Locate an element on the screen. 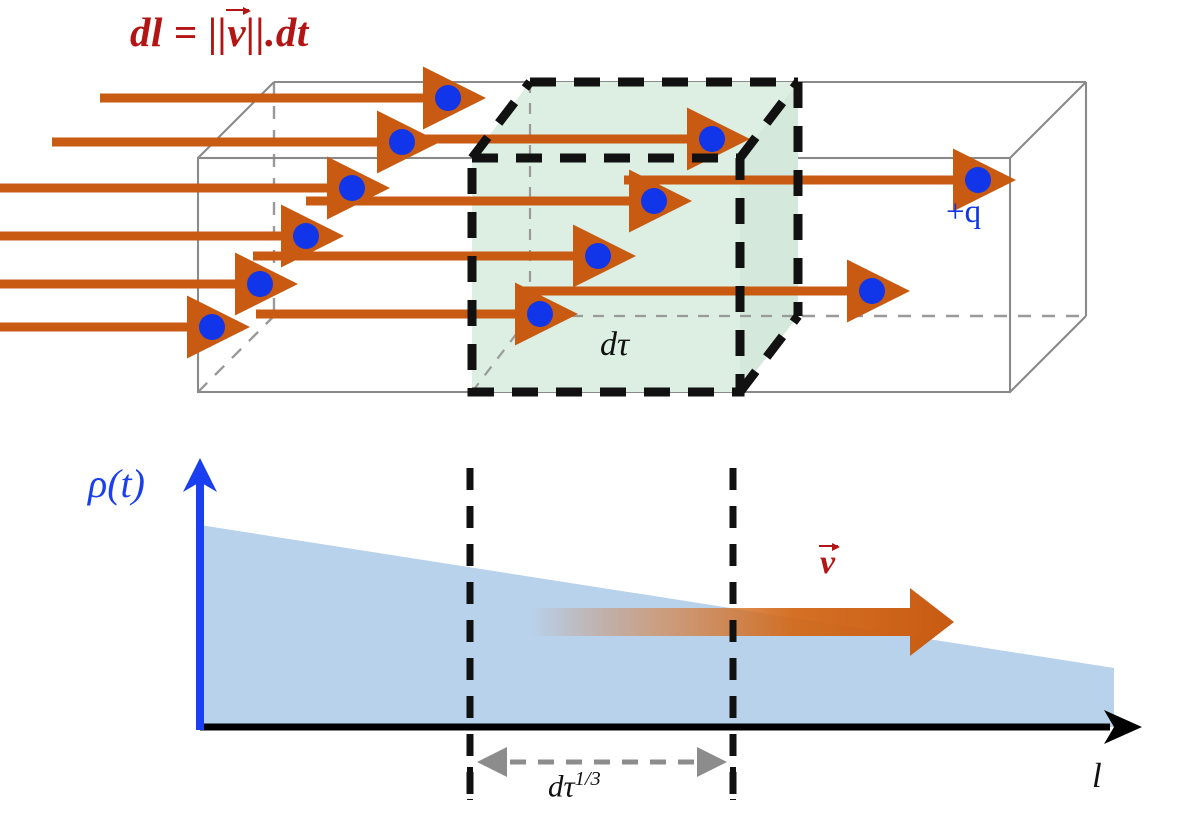 This screenshot has width=1194, height=834. formula-rhs: .dt is located at coordinates (287, 32).